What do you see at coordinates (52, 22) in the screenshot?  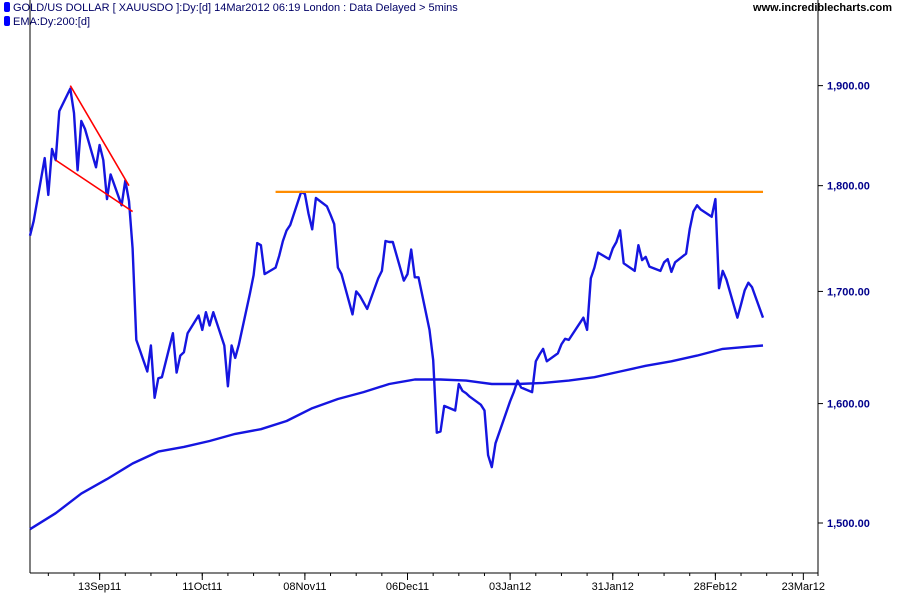 I see `legend-ema-text: EMA:Dy:200:[d]` at bounding box center [52, 22].